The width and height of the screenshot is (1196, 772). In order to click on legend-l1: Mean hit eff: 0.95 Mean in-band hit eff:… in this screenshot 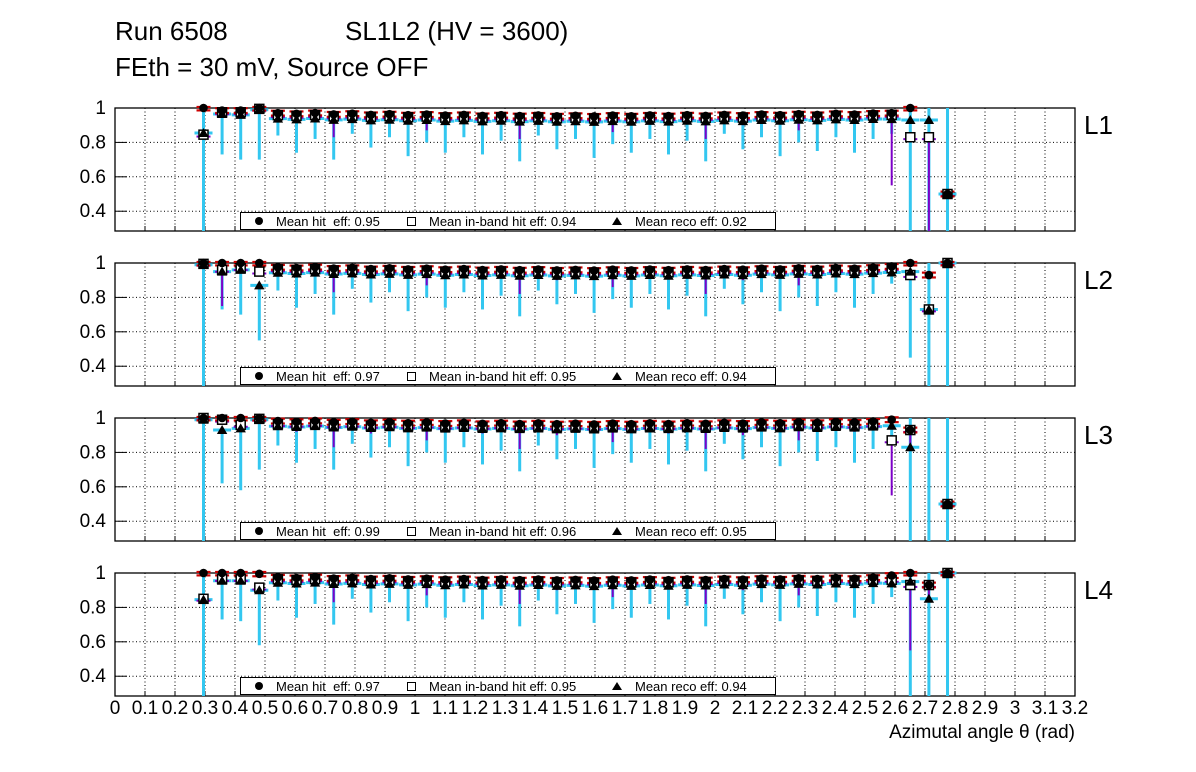, I will do `click(508, 221)`.